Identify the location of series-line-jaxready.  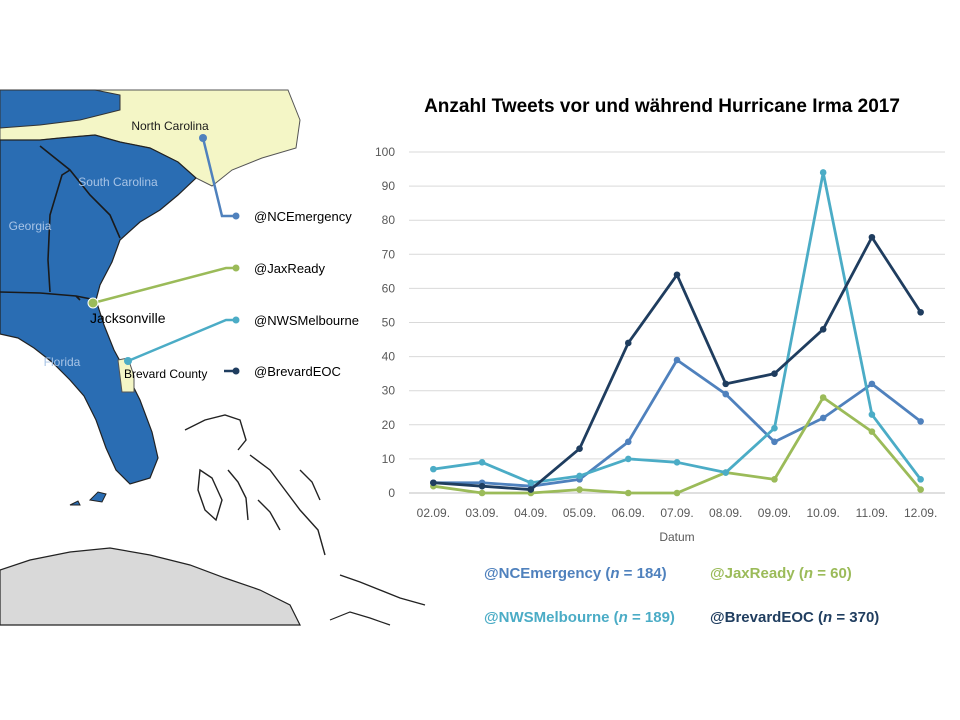
(677, 445).